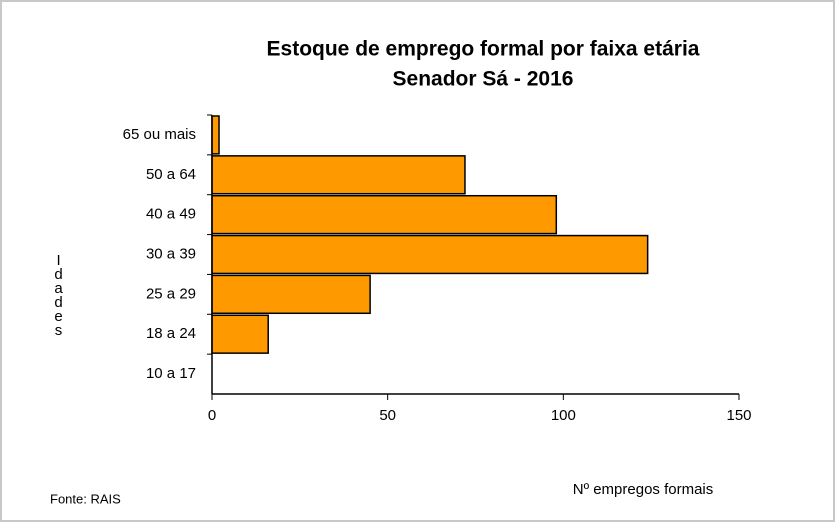  Describe the element at coordinates (58, 294) in the screenshot. I see `y-axis-label: Idades` at that location.